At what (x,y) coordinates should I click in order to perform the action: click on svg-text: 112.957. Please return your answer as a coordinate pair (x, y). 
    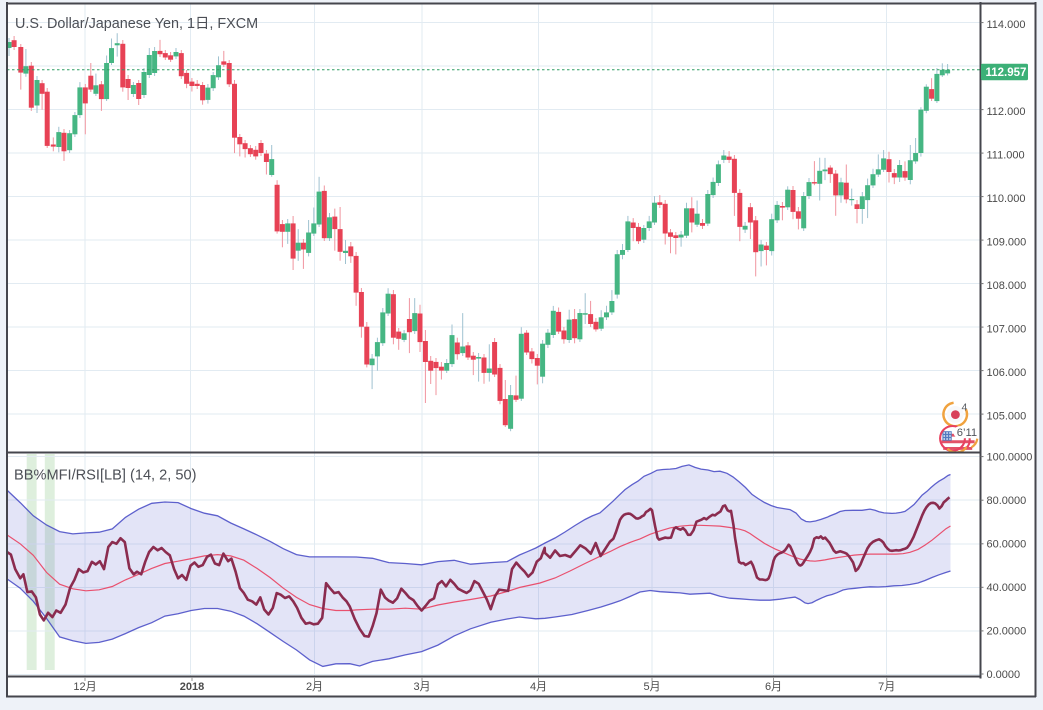
    Looking at the image, I should click on (1006, 73).